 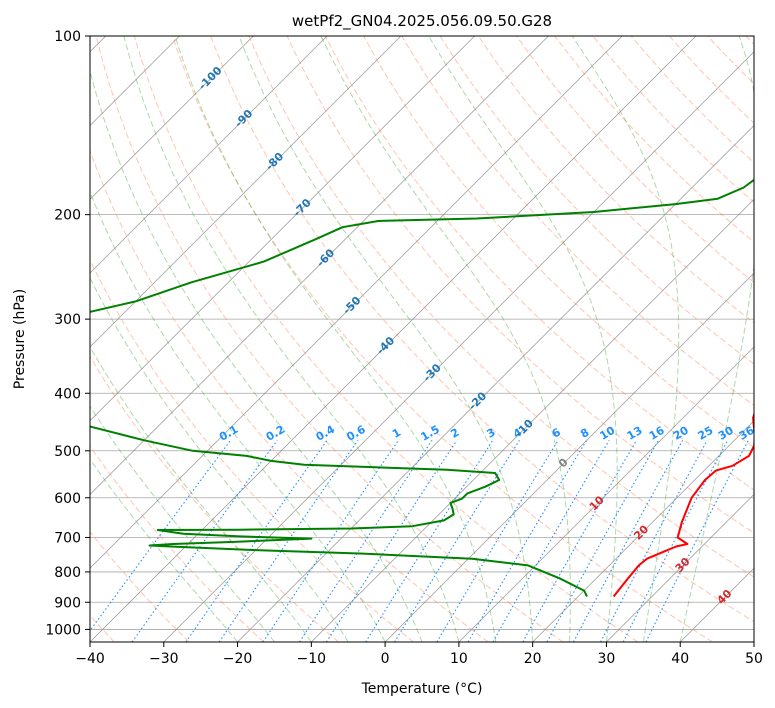 What do you see at coordinates (67, 37) in the screenshot?
I see `y-tick-label: 100` at bounding box center [67, 37].